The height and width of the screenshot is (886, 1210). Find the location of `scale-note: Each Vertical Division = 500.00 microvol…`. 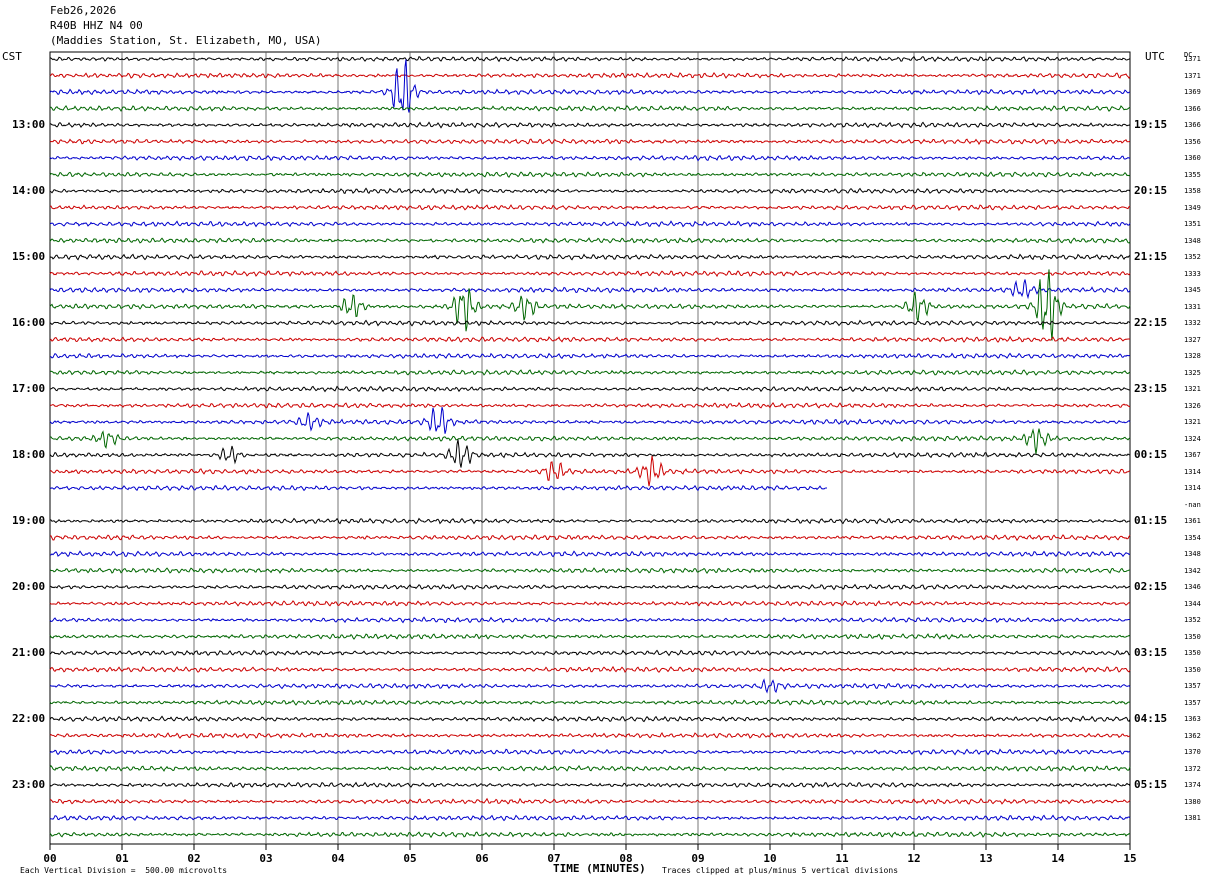

scale-note: Each Vertical Division = 500.00 microvol… is located at coordinates (124, 870).